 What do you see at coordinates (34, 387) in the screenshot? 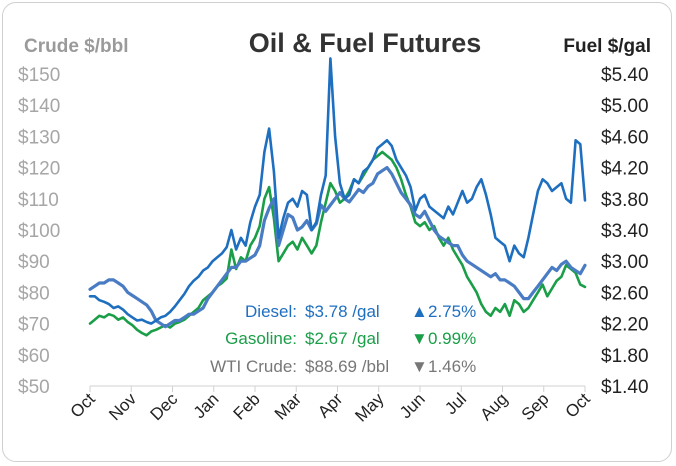
I see `left-y-tick-label: $50` at bounding box center [34, 387].